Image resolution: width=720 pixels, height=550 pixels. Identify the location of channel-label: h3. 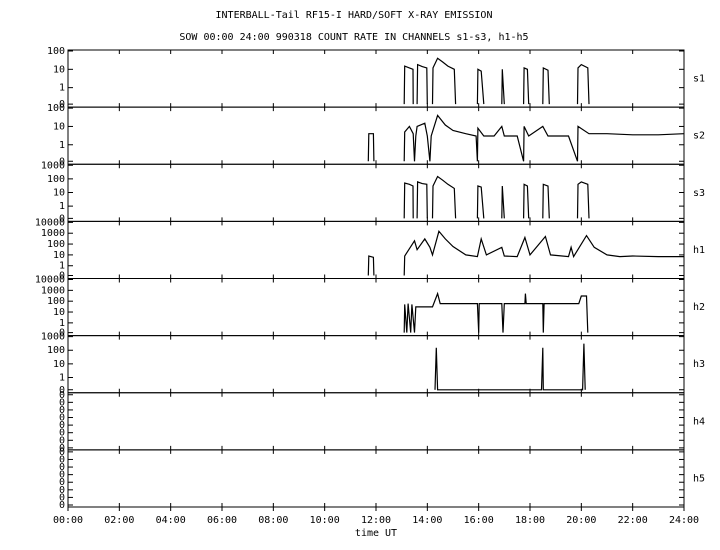
(699, 364).